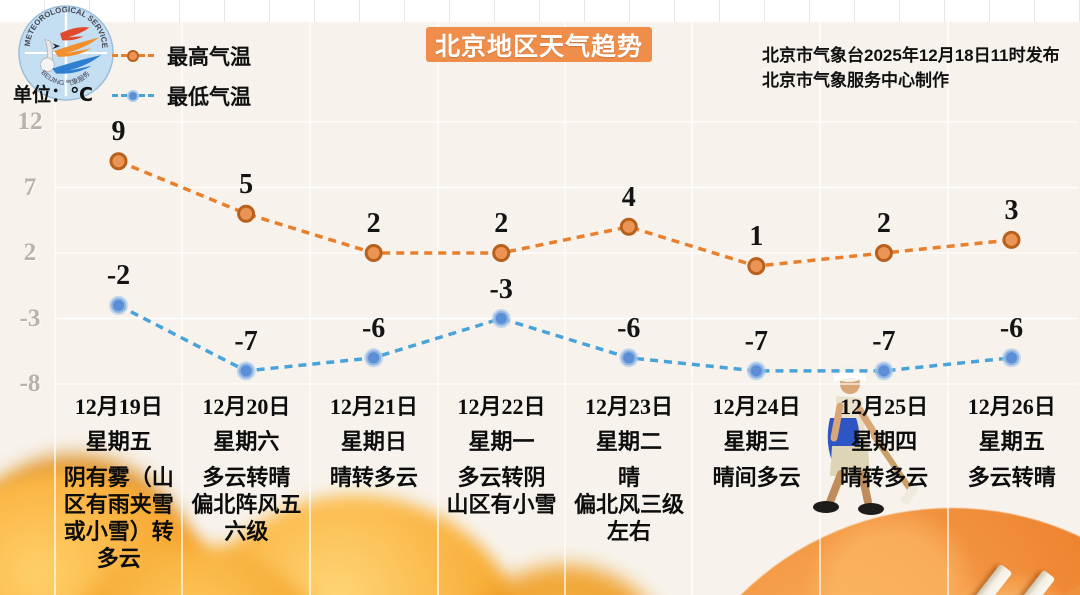 The height and width of the screenshot is (595, 1080). Describe the element at coordinates (30, 252) in the screenshot. I see `y-tick-label: 2` at that location.